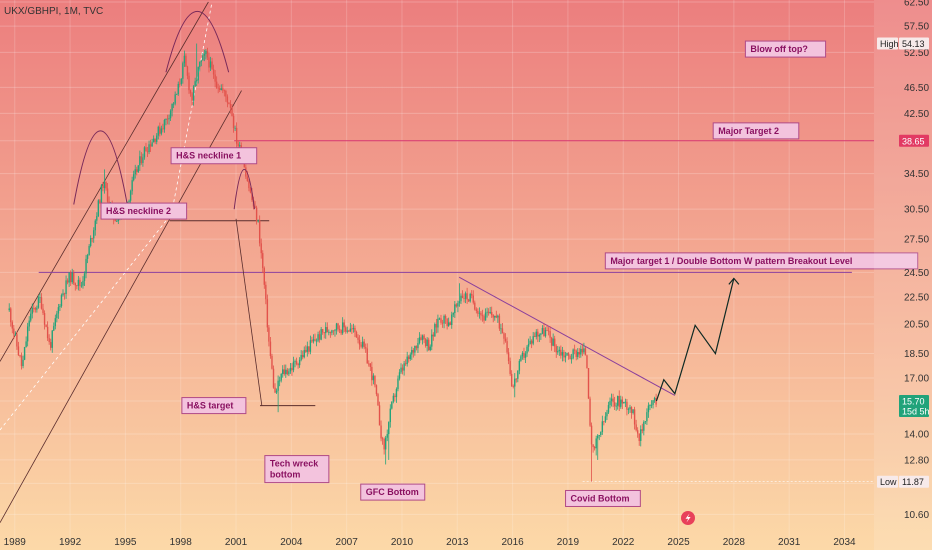 The width and height of the screenshot is (932, 550). What do you see at coordinates (916, 354) in the screenshot?
I see `y-tick-label: 18.50` at bounding box center [916, 354].